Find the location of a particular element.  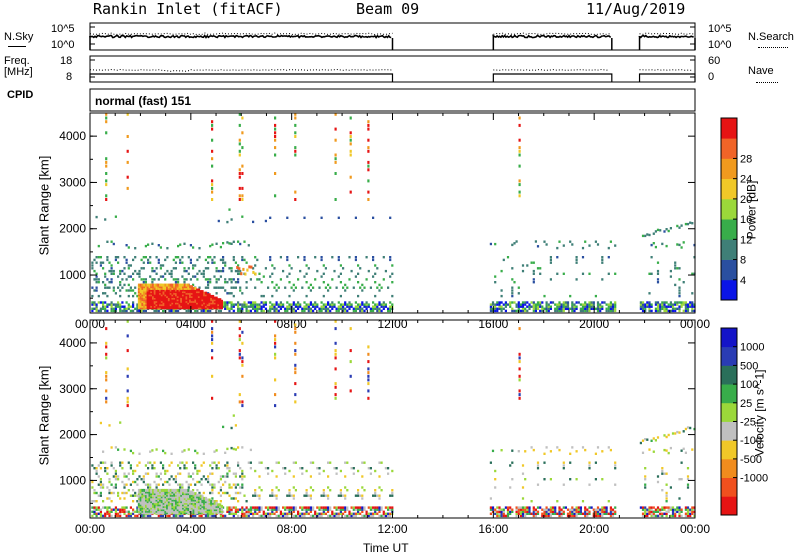

nsky-series is located at coordinates (666, 36).